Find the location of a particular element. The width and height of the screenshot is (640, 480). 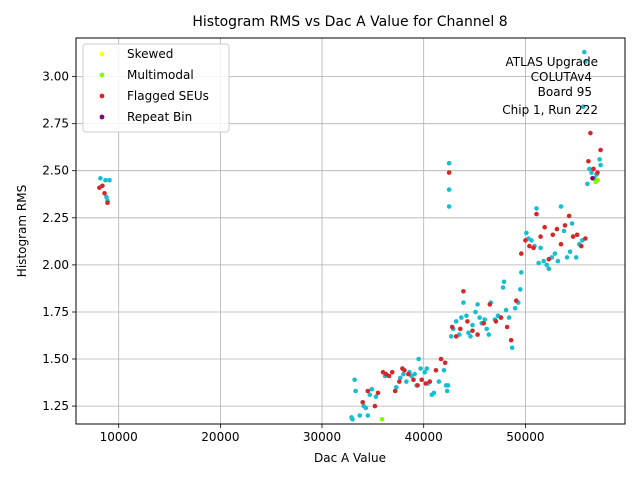

point-repeat-bin is located at coordinates (592, 178).